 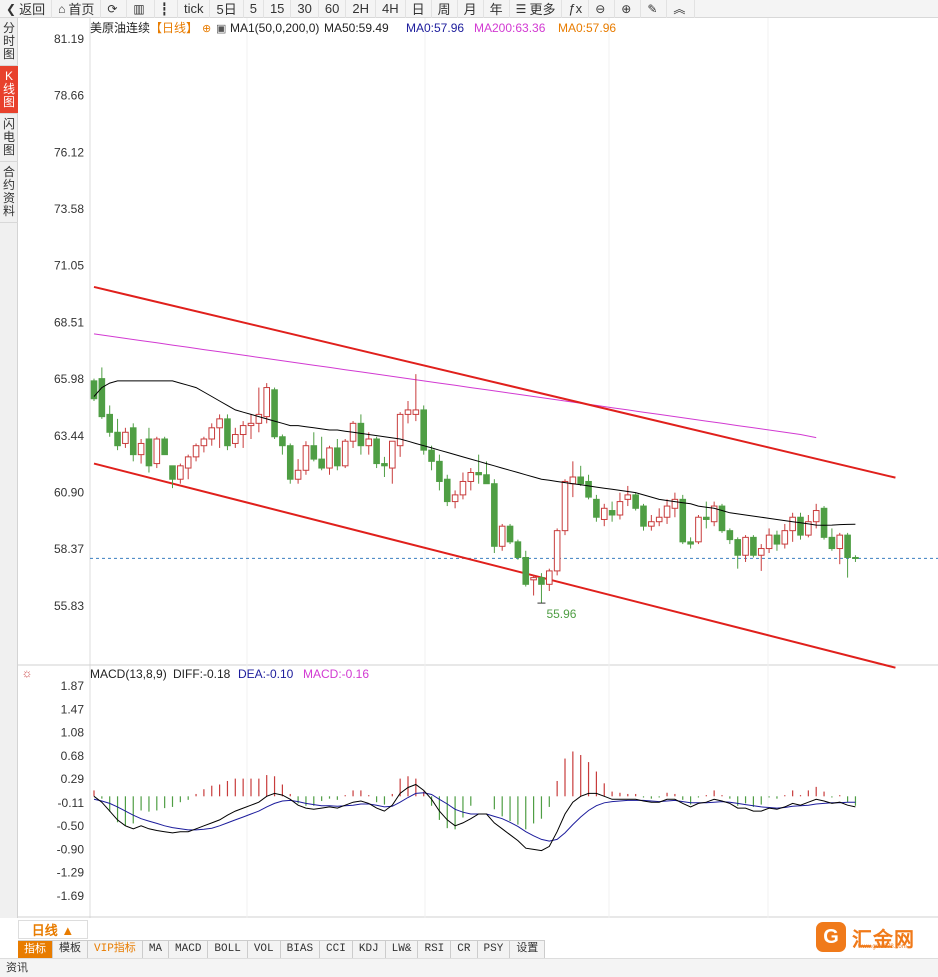 What do you see at coordinates (73, 733) in the screenshot?
I see `macd-y-tick-label: 1.08` at bounding box center [73, 733].